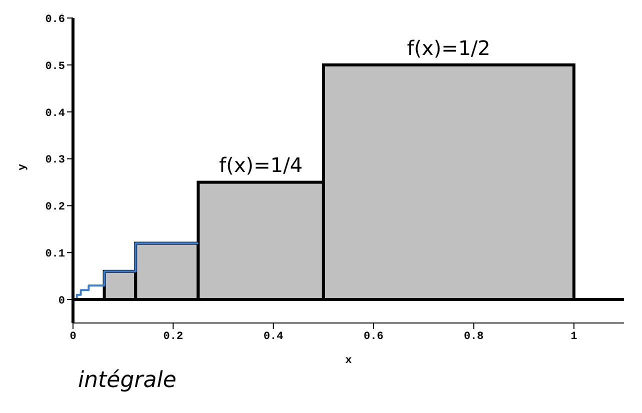 The width and height of the screenshot is (642, 413). I want to click on y-tick-label: 0.2, so click(55, 208).